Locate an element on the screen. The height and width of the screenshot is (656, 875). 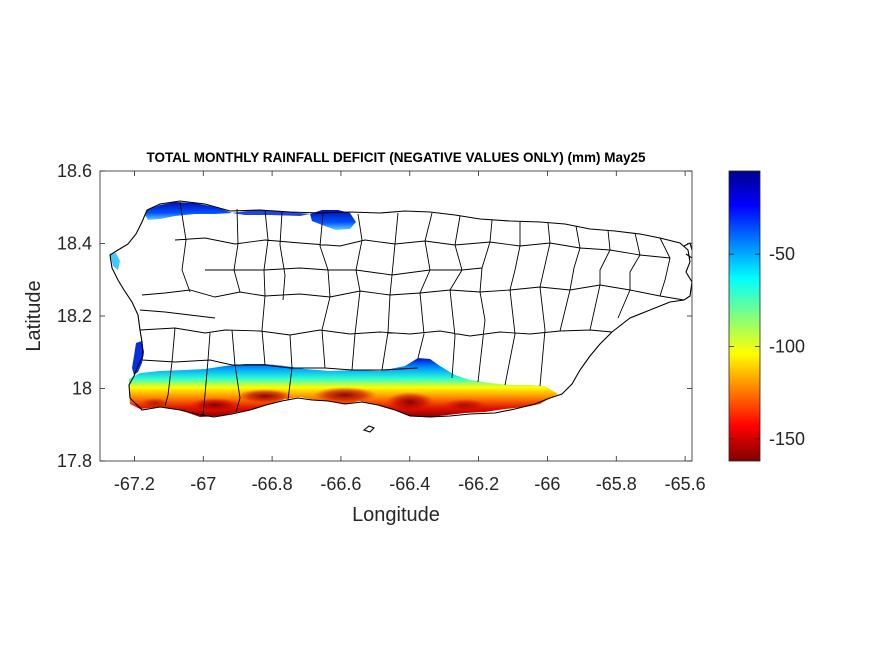
x-axis-label: Longitude is located at coordinates (396, 515).